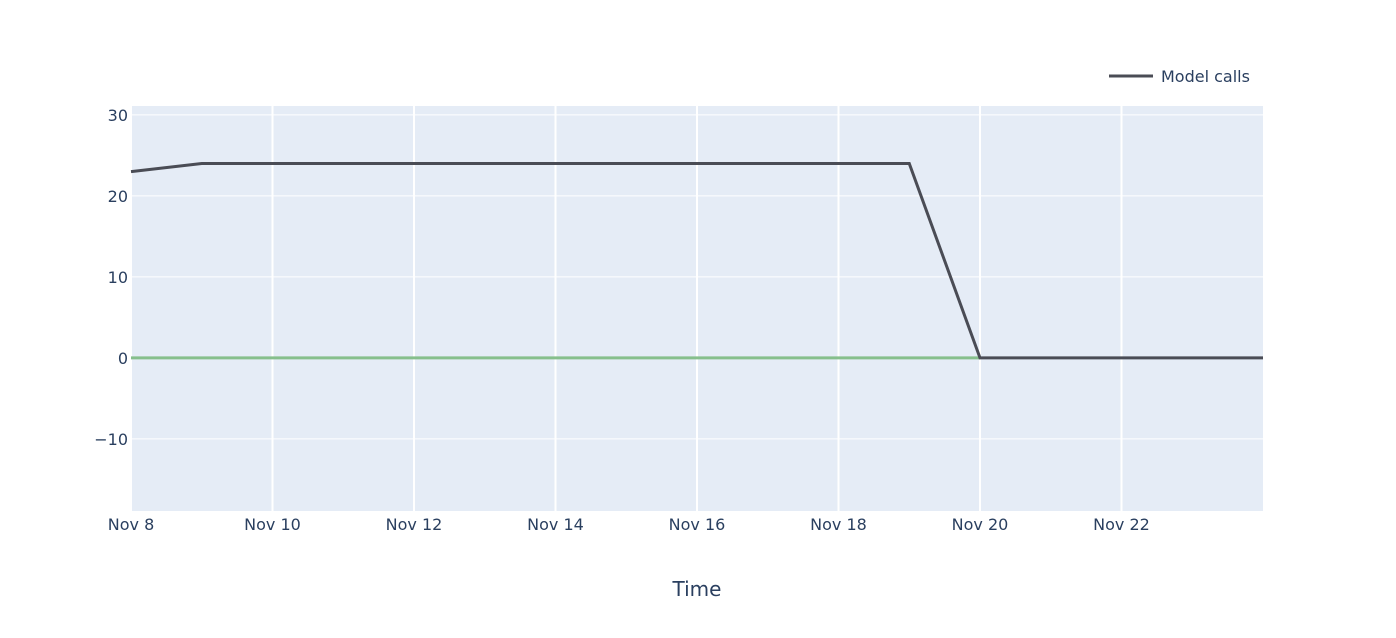  I want to click on y-tick-label: 30, so click(118, 115).